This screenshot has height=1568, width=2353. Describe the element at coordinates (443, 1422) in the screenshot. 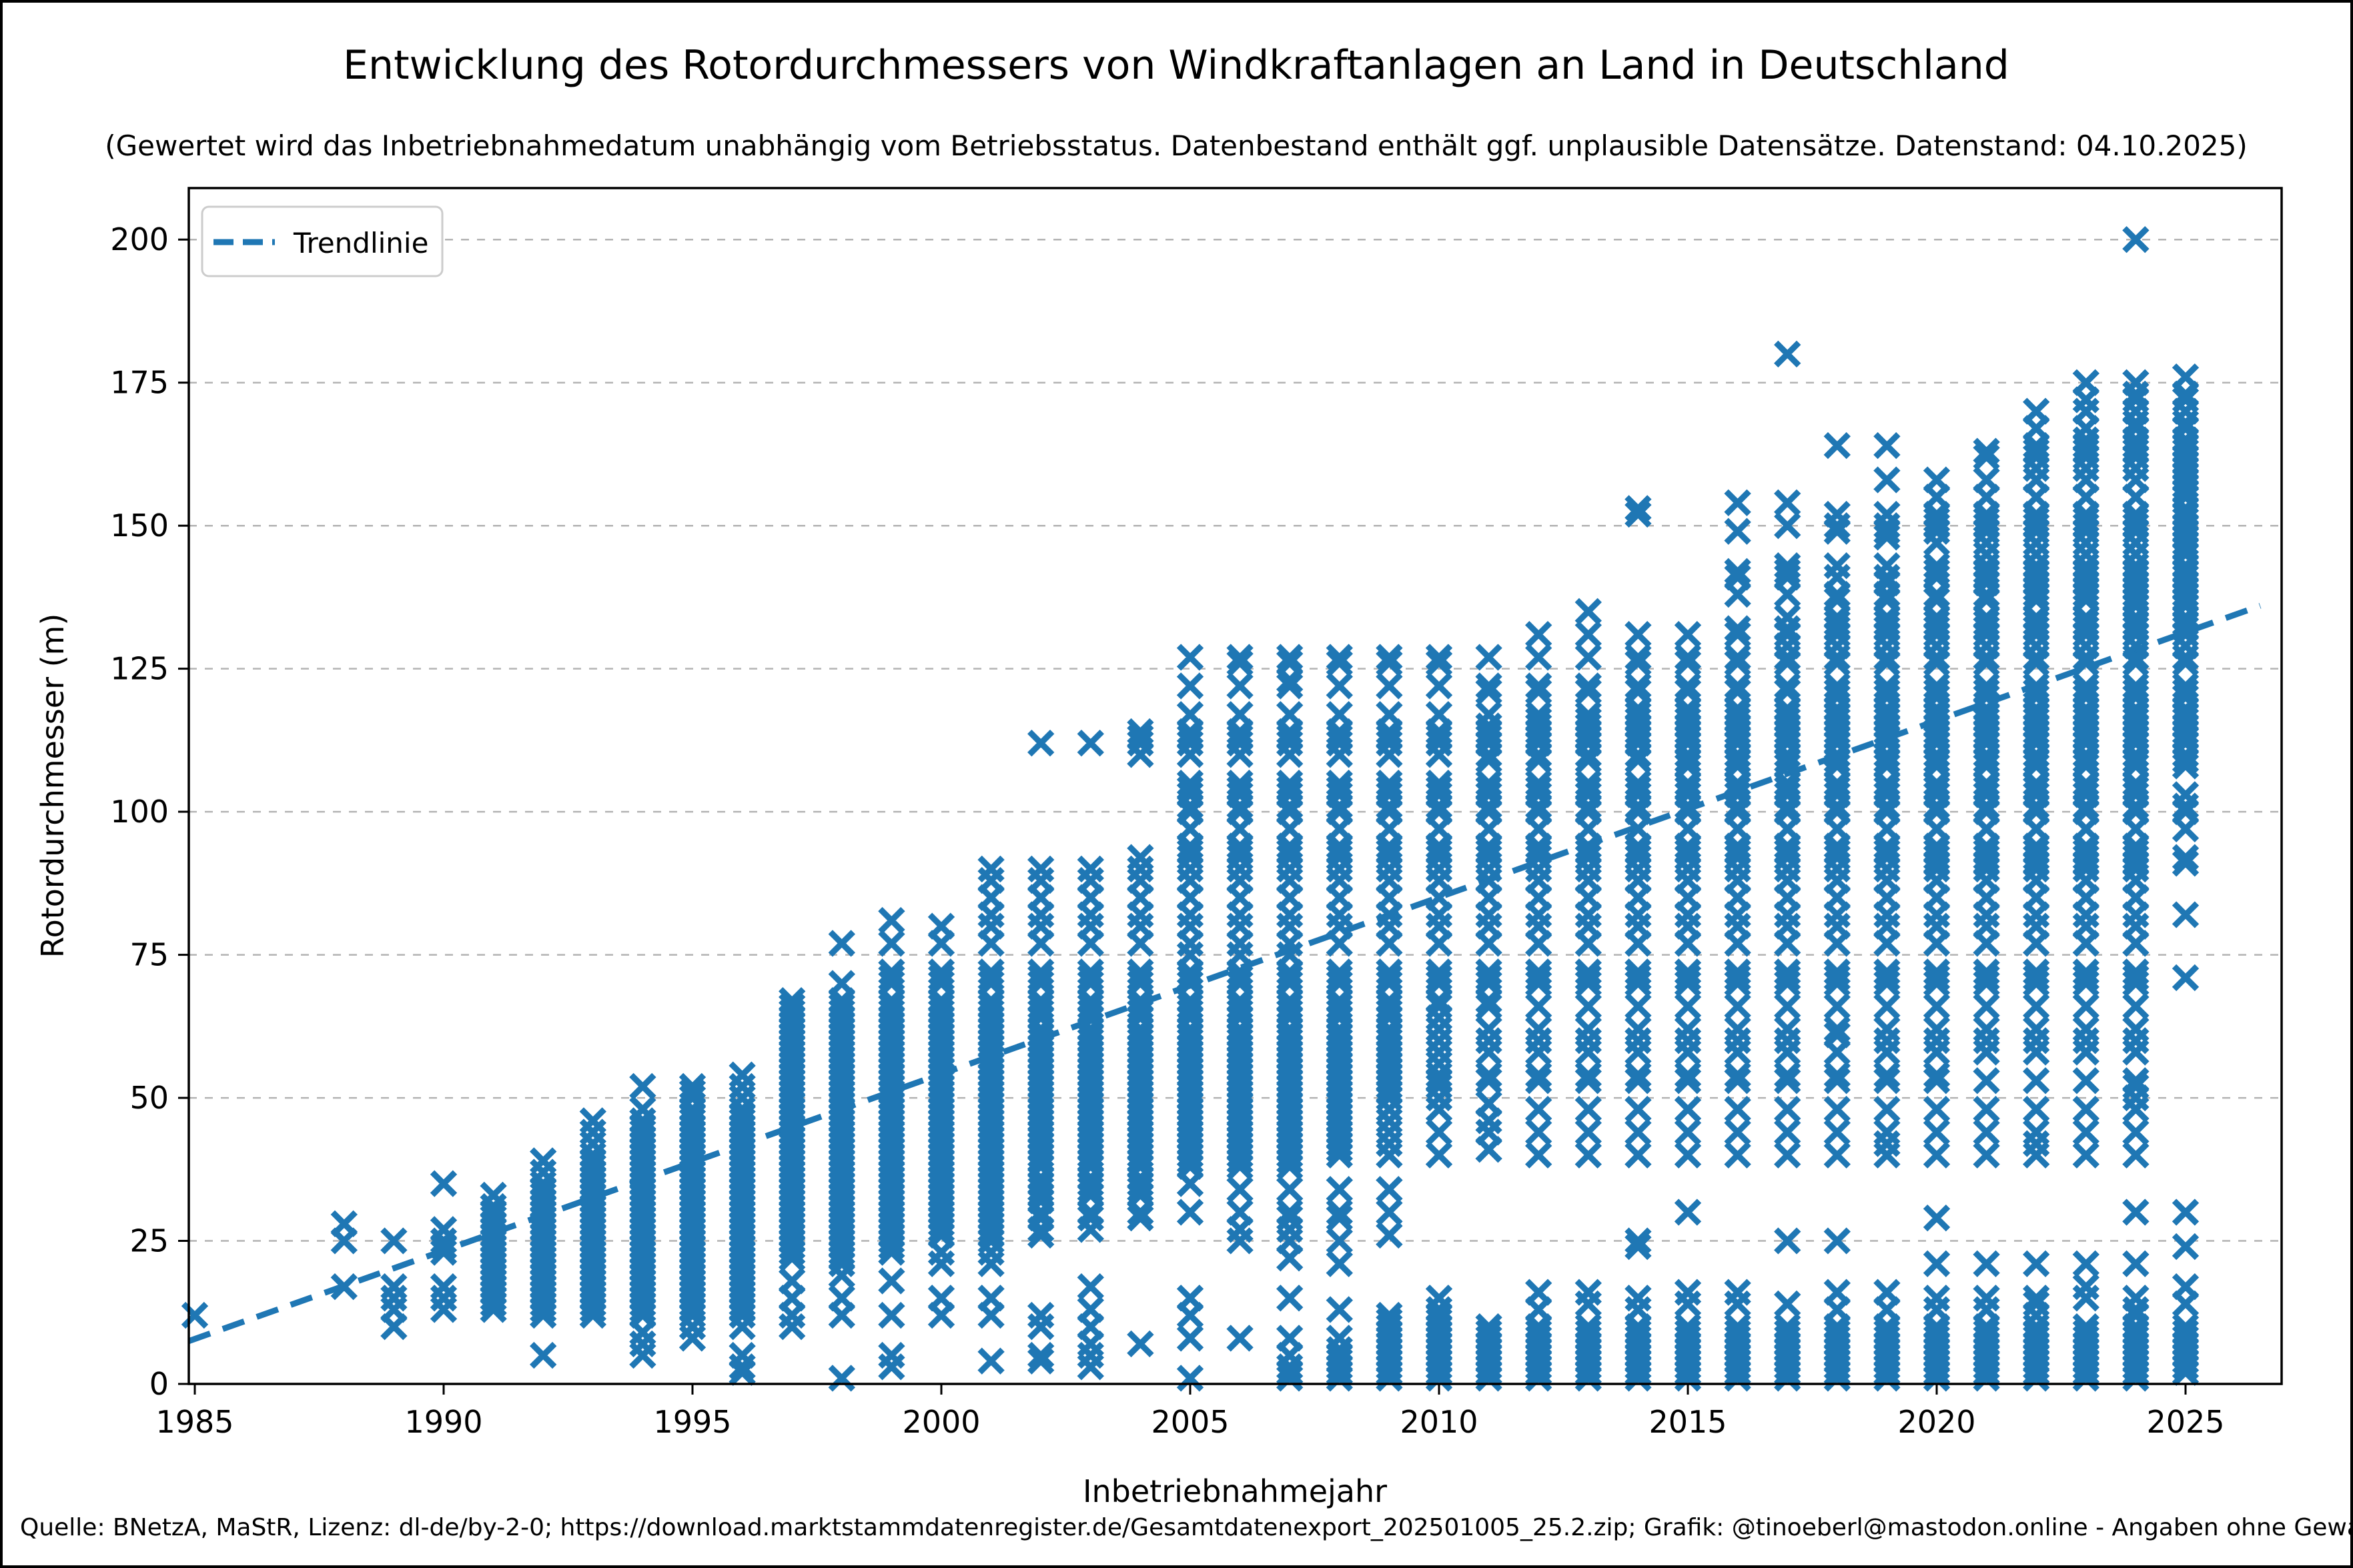

I see `x-tick-label: 1990` at that location.